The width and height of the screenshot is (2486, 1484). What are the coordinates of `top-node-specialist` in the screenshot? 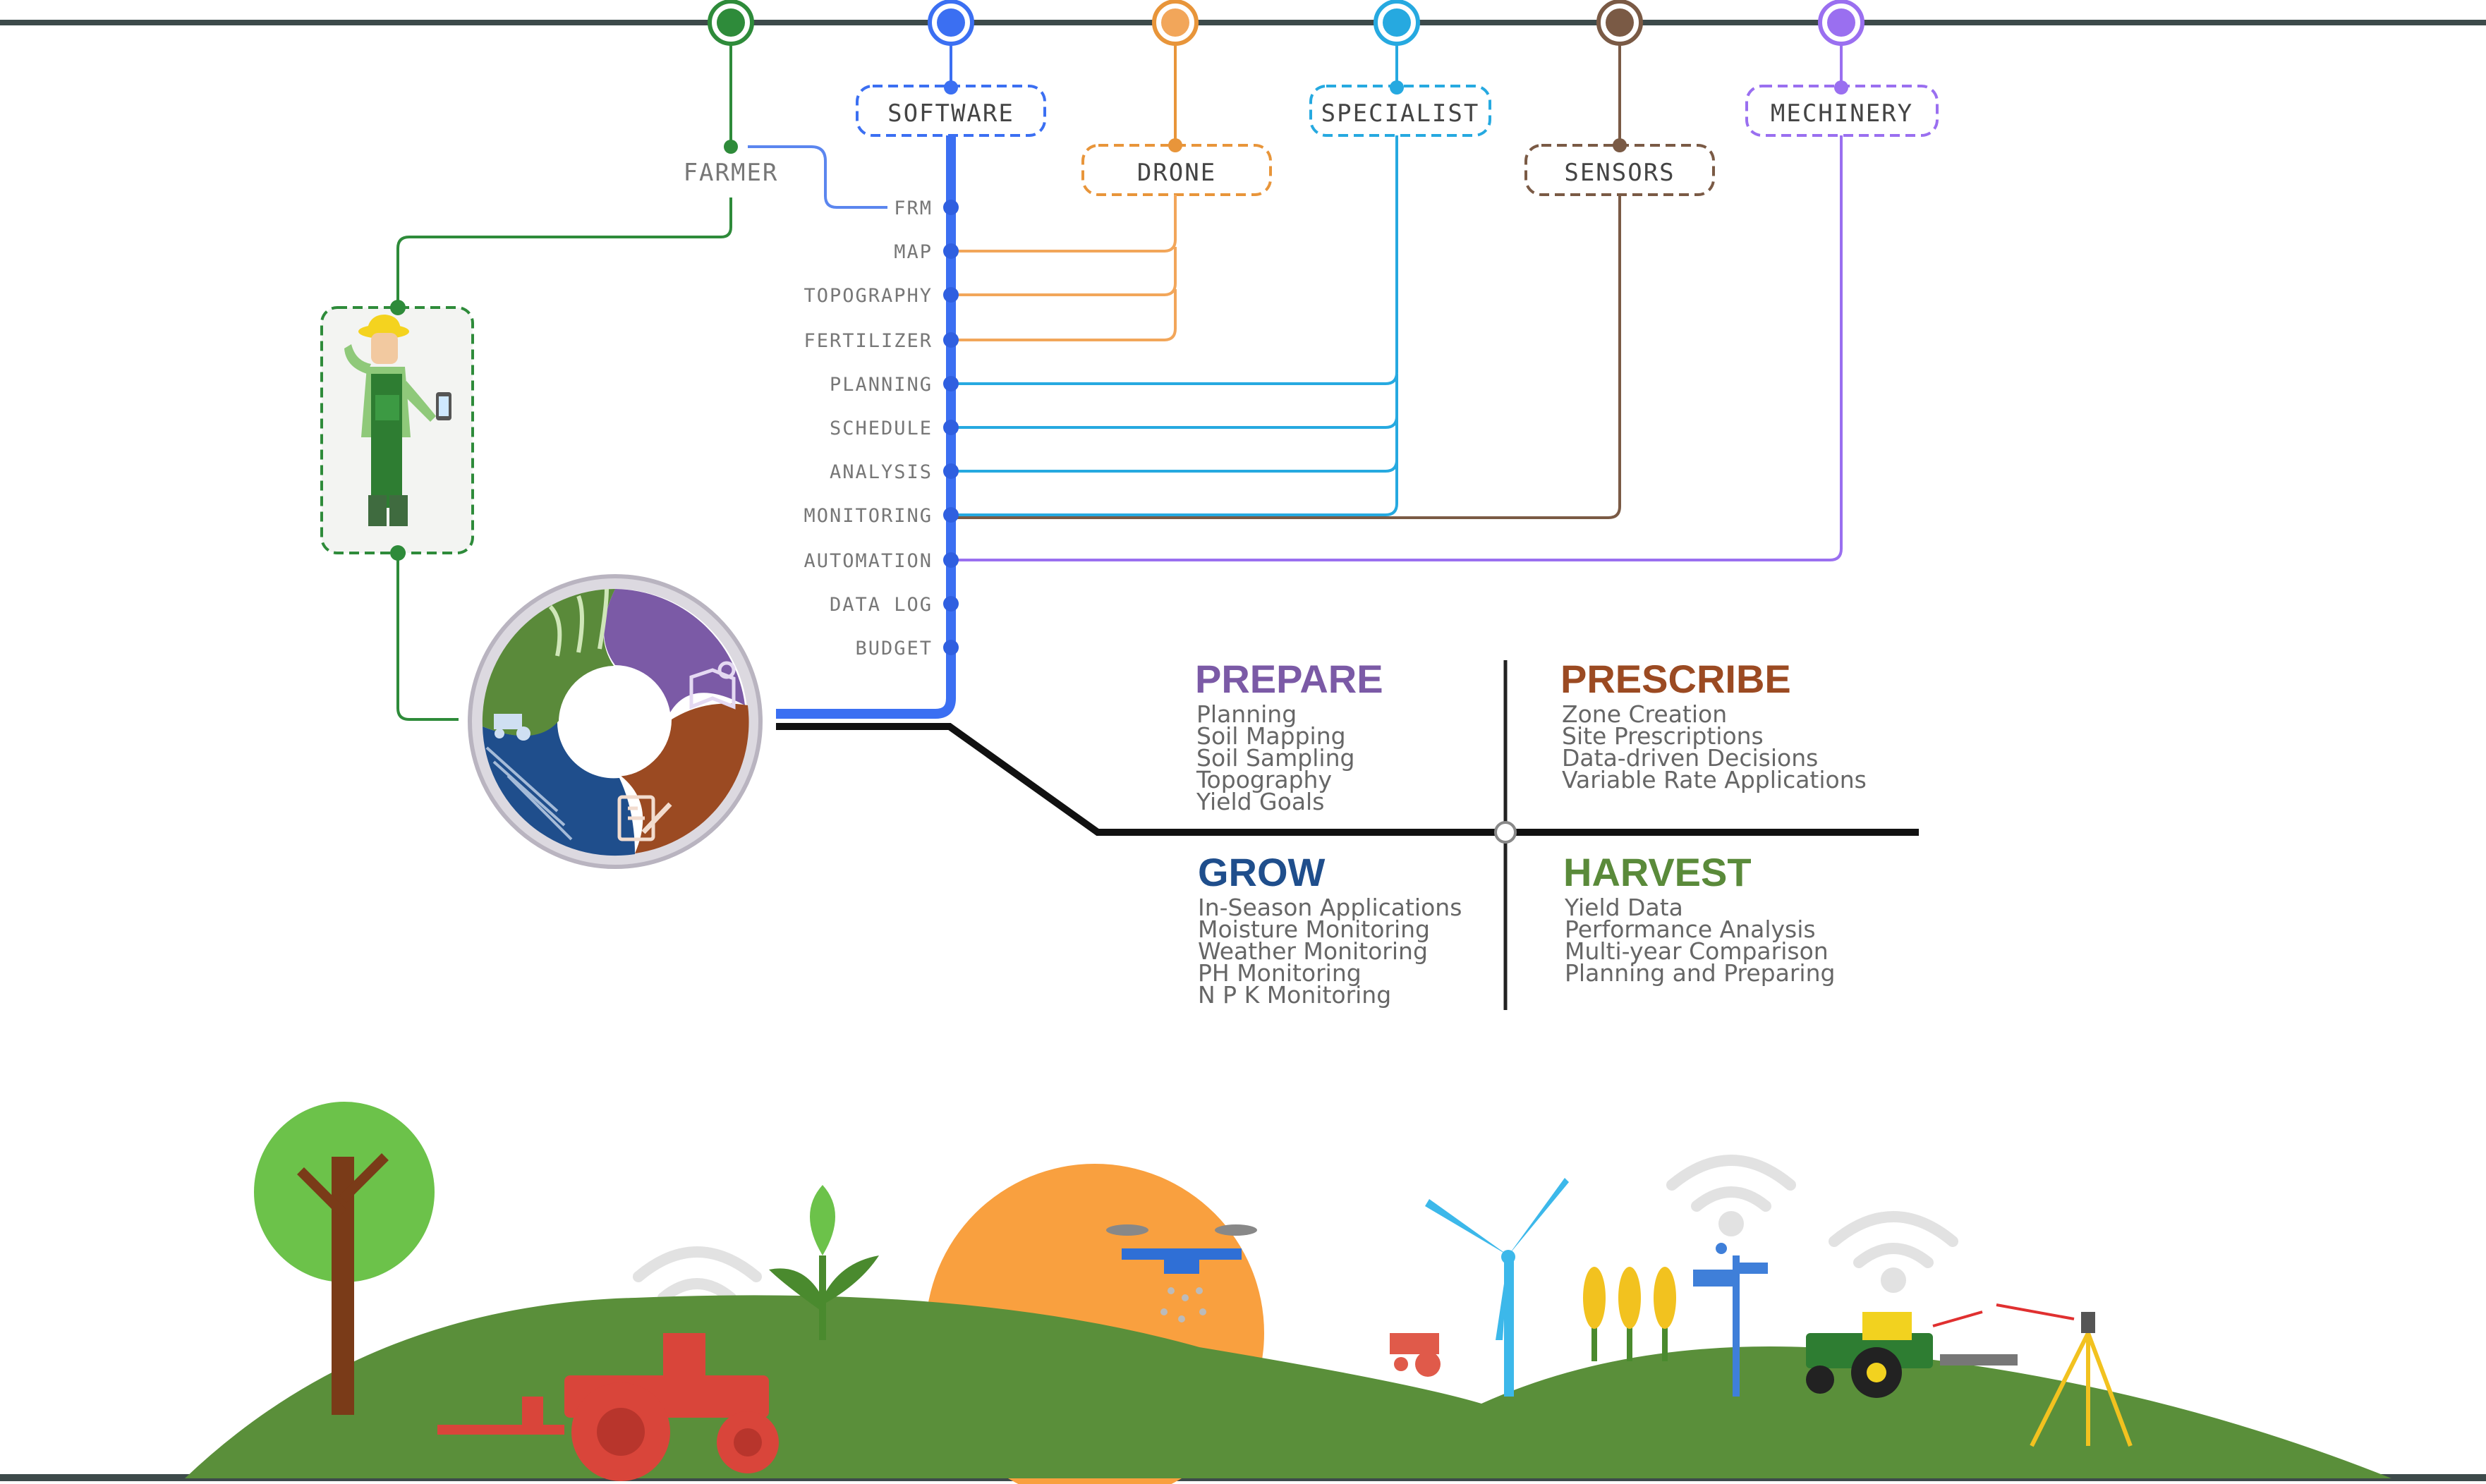 It's located at (1397, 23).